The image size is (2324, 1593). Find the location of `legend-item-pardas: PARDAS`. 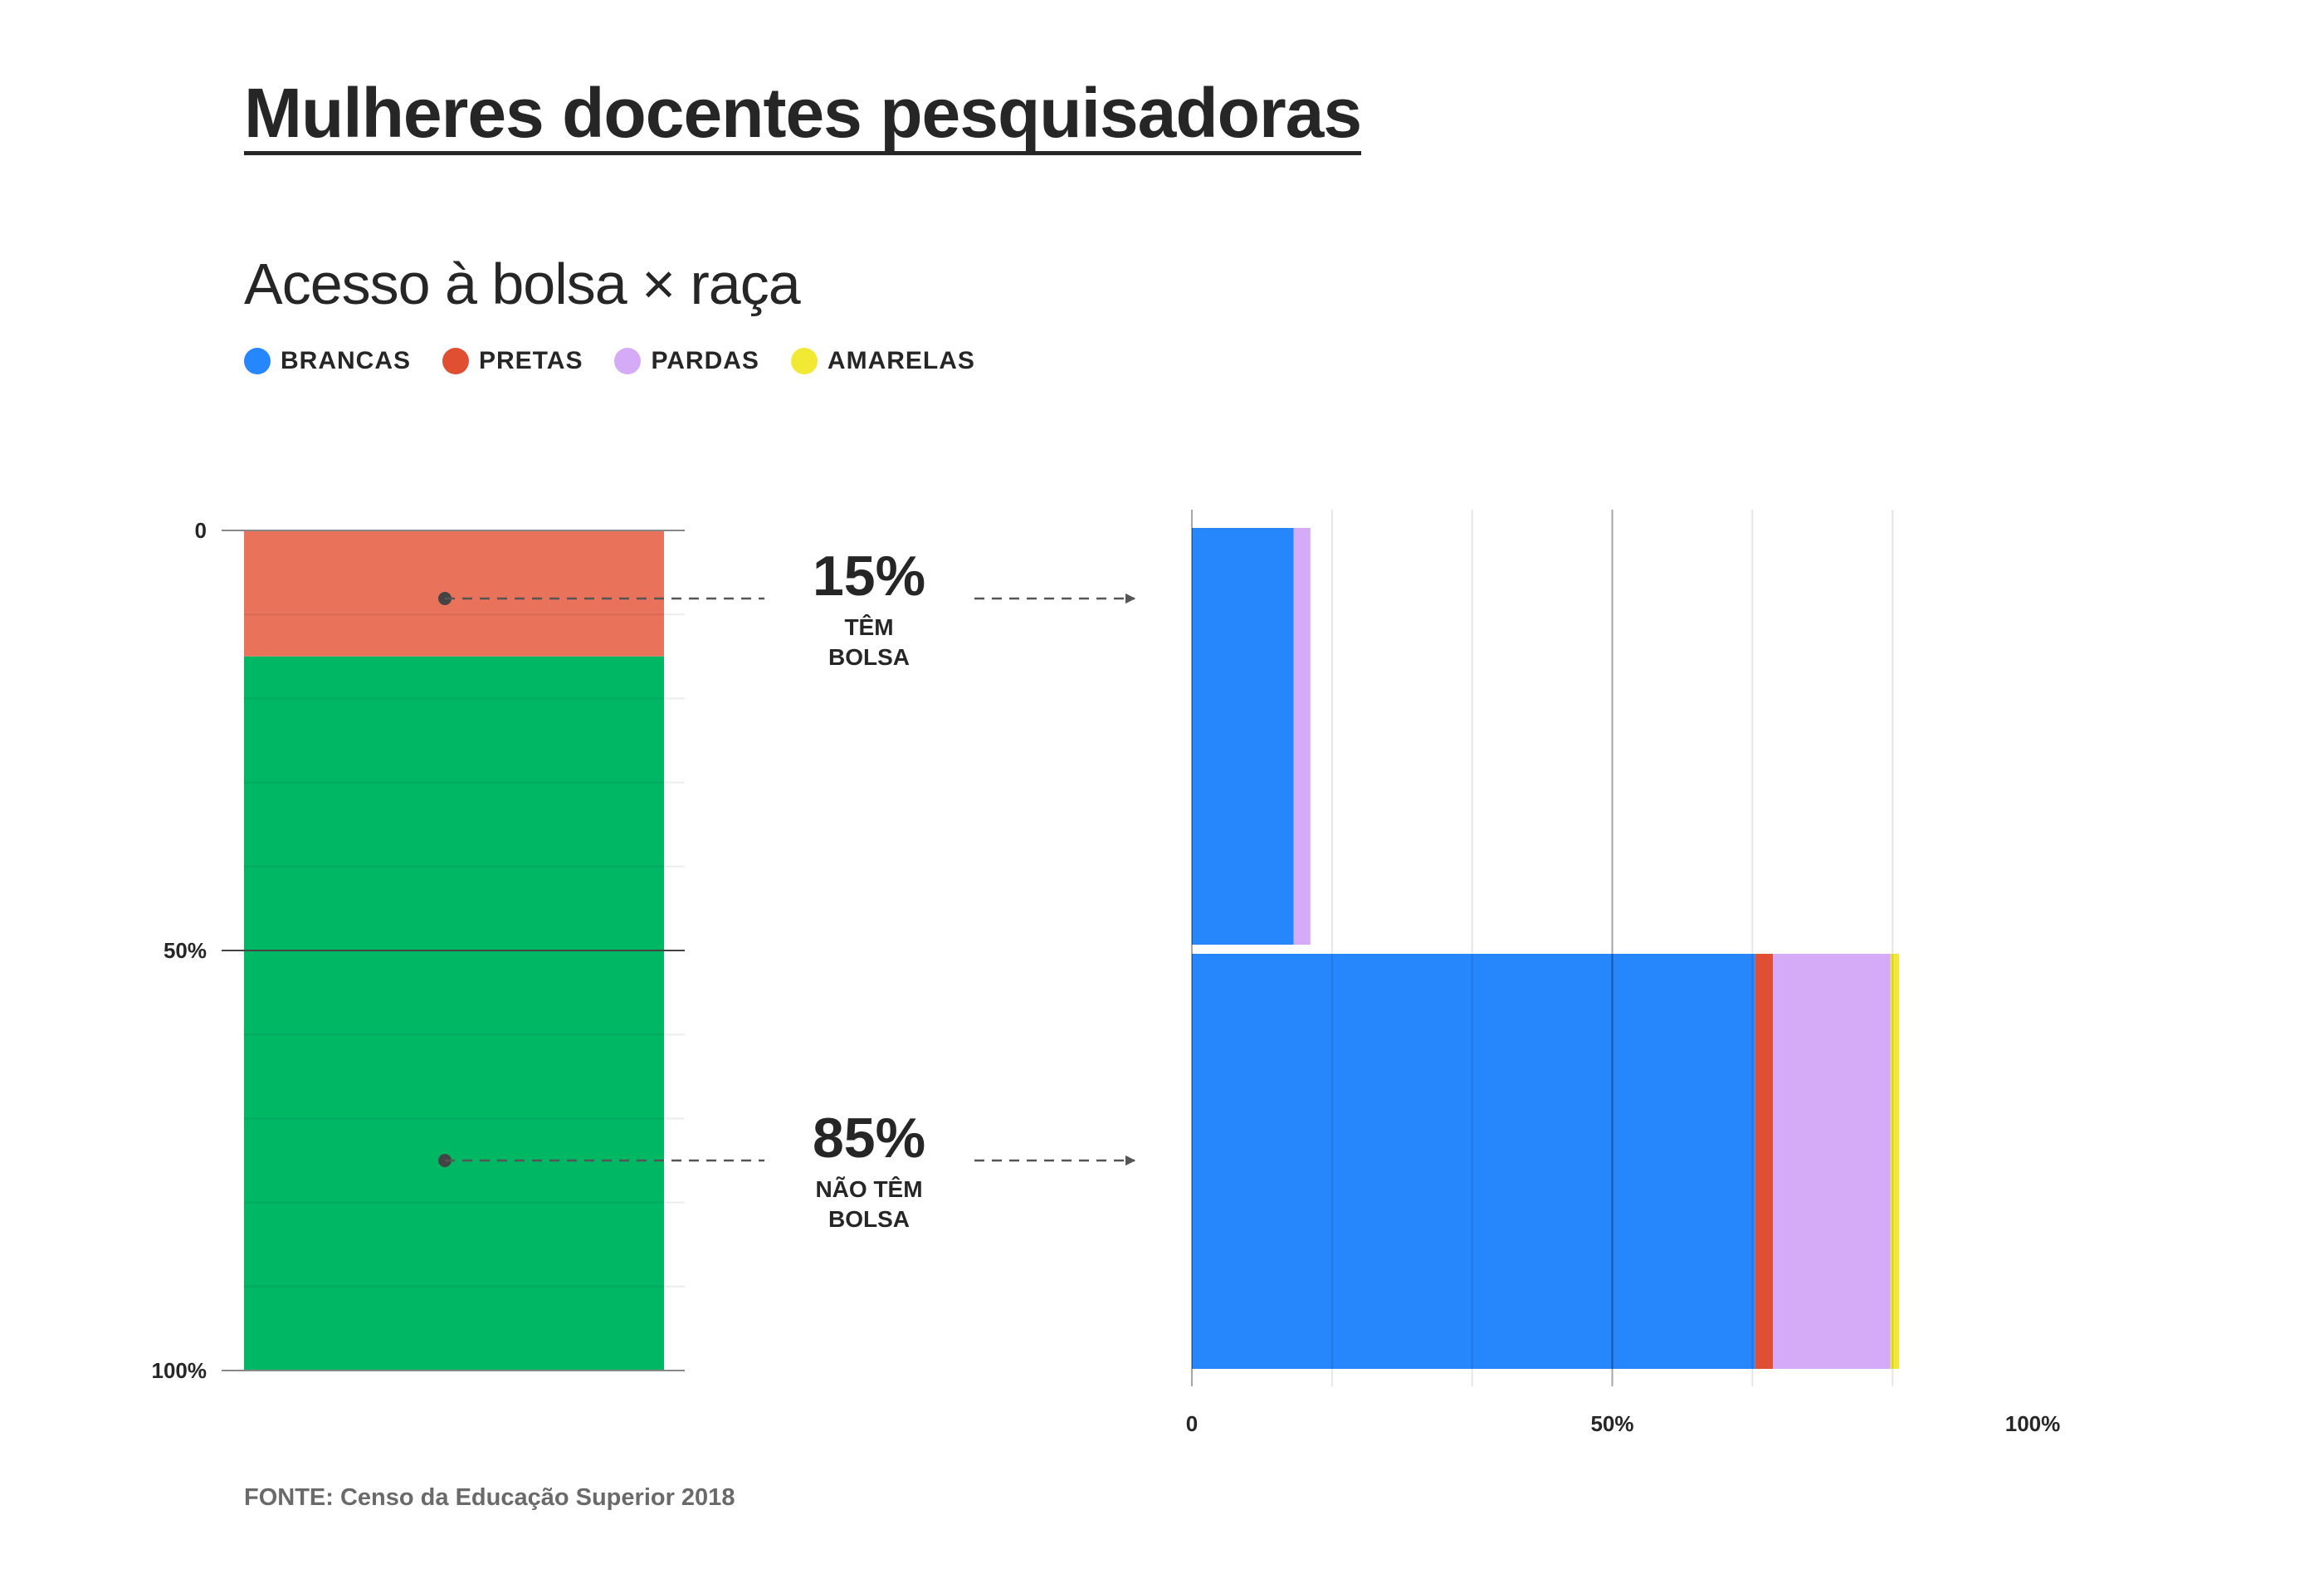

legend-item-pardas: PARDAS is located at coordinates (686, 361).